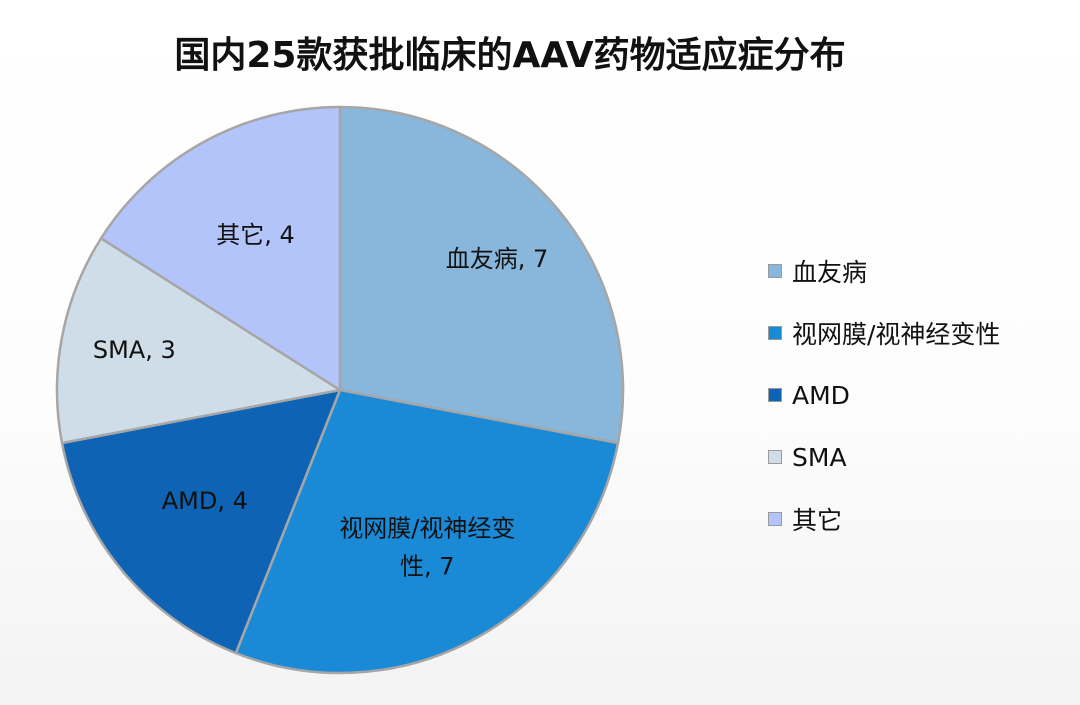 The width and height of the screenshot is (1080, 705). What do you see at coordinates (896, 334) in the screenshot?
I see `legend-label: 视网膜/视神经变性` at bounding box center [896, 334].